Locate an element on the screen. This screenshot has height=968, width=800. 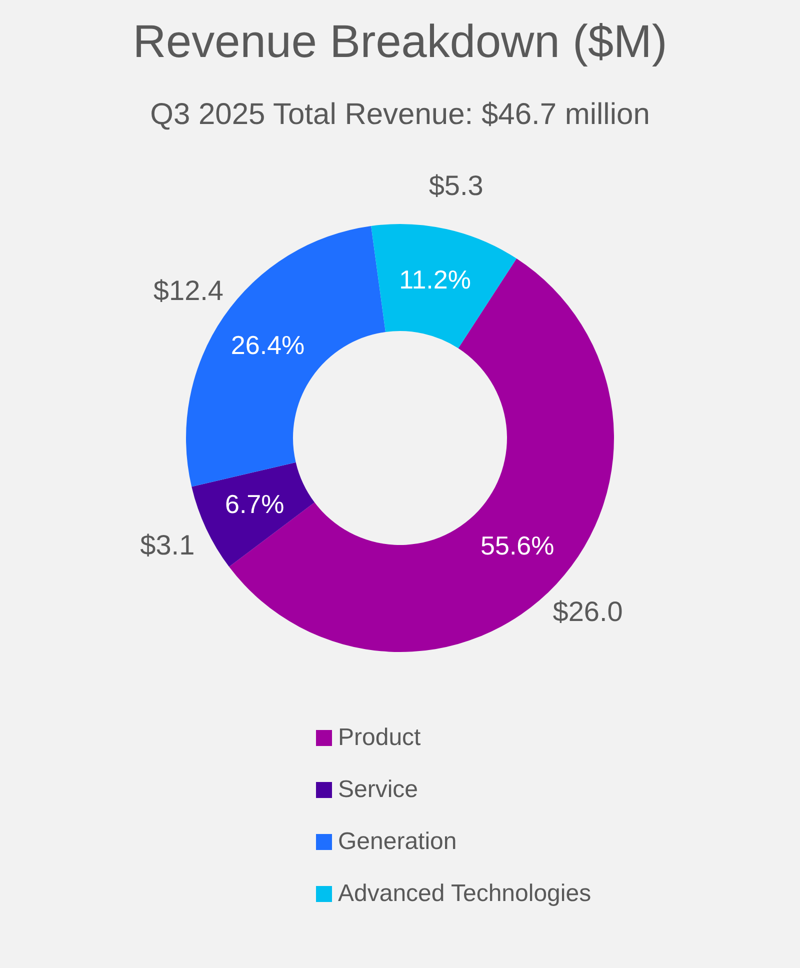
data-label: $12.4 is located at coordinates (188, 290).